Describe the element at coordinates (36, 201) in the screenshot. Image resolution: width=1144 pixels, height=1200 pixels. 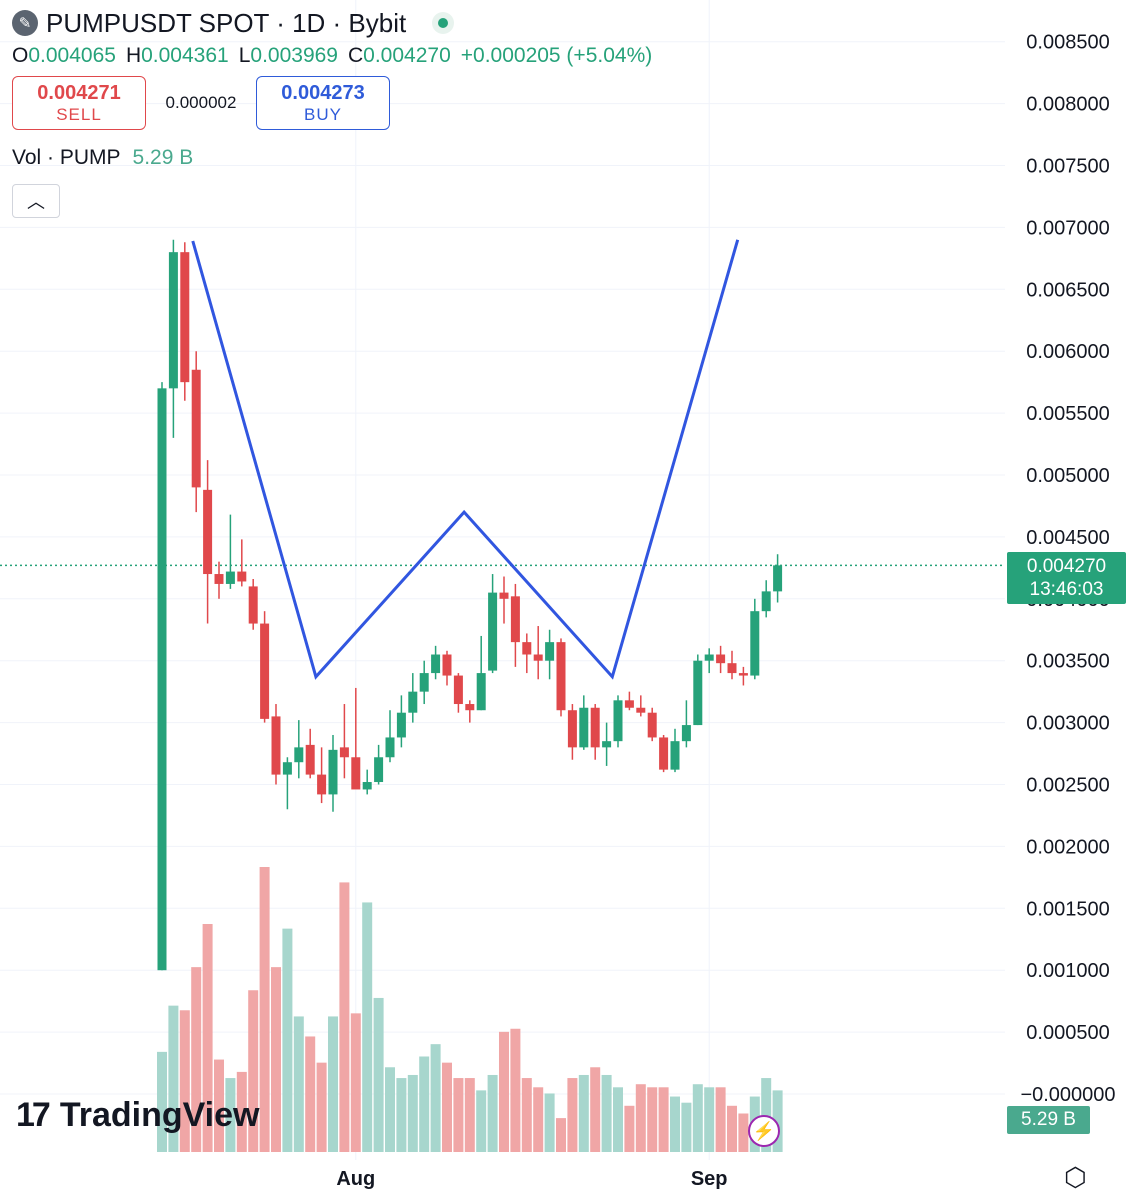
I see `collapse-legend-button: ︿` at that location.